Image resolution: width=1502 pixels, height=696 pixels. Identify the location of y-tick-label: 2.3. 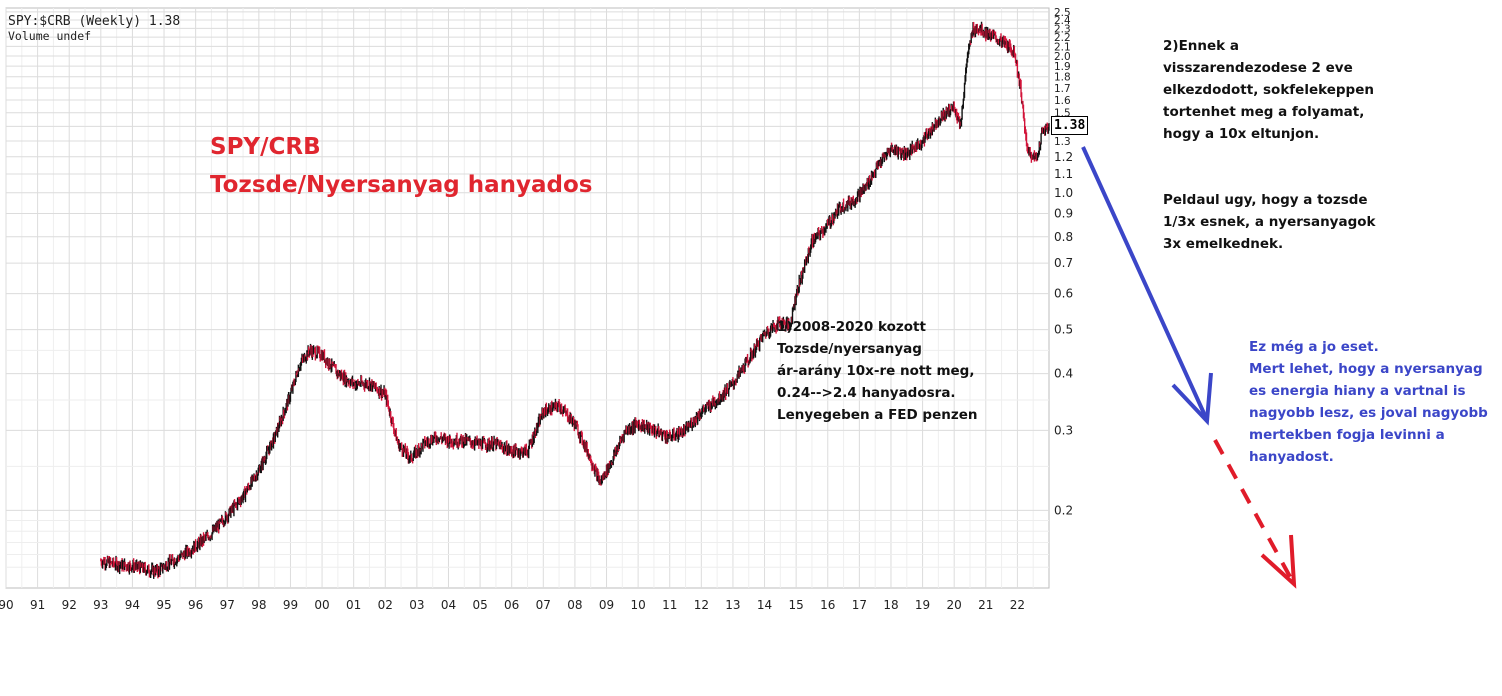
(1062, 29).